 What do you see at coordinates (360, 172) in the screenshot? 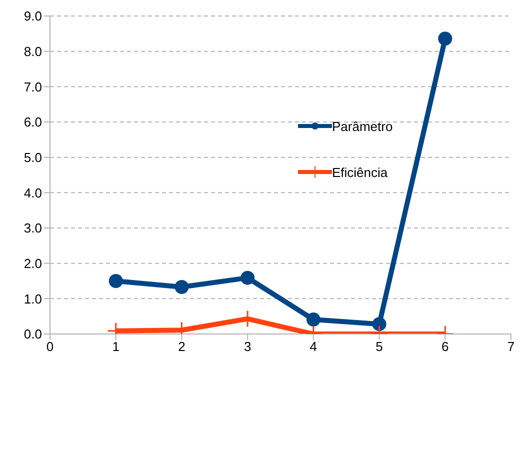
I see `legend-label: Eficiência` at bounding box center [360, 172].